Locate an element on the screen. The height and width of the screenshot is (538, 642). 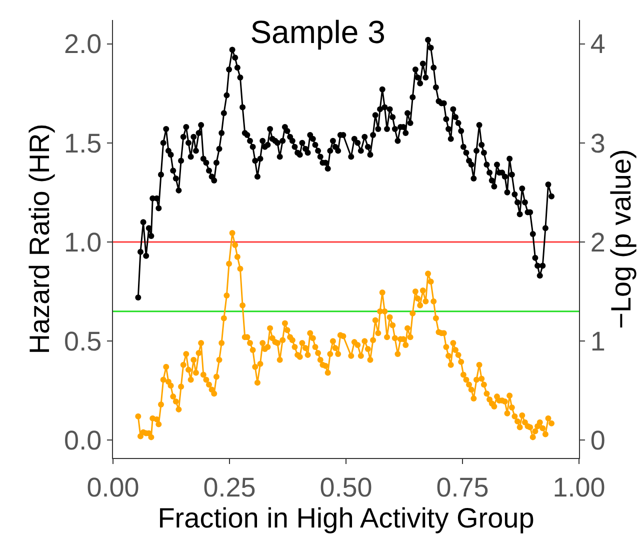
y2-tick-label: 2 is located at coordinates (598, 242).